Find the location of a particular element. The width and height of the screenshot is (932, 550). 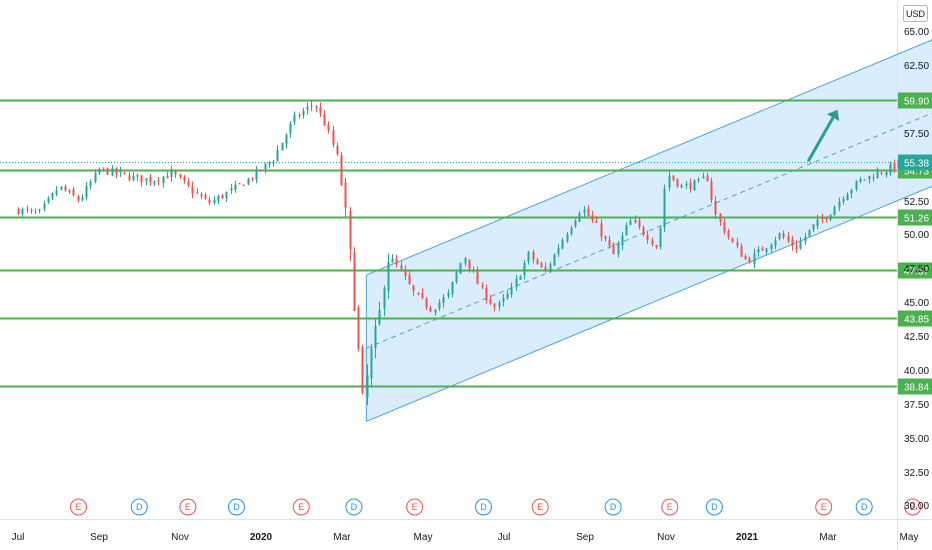

level-price-tag-text: 38.84 is located at coordinates (916, 388).